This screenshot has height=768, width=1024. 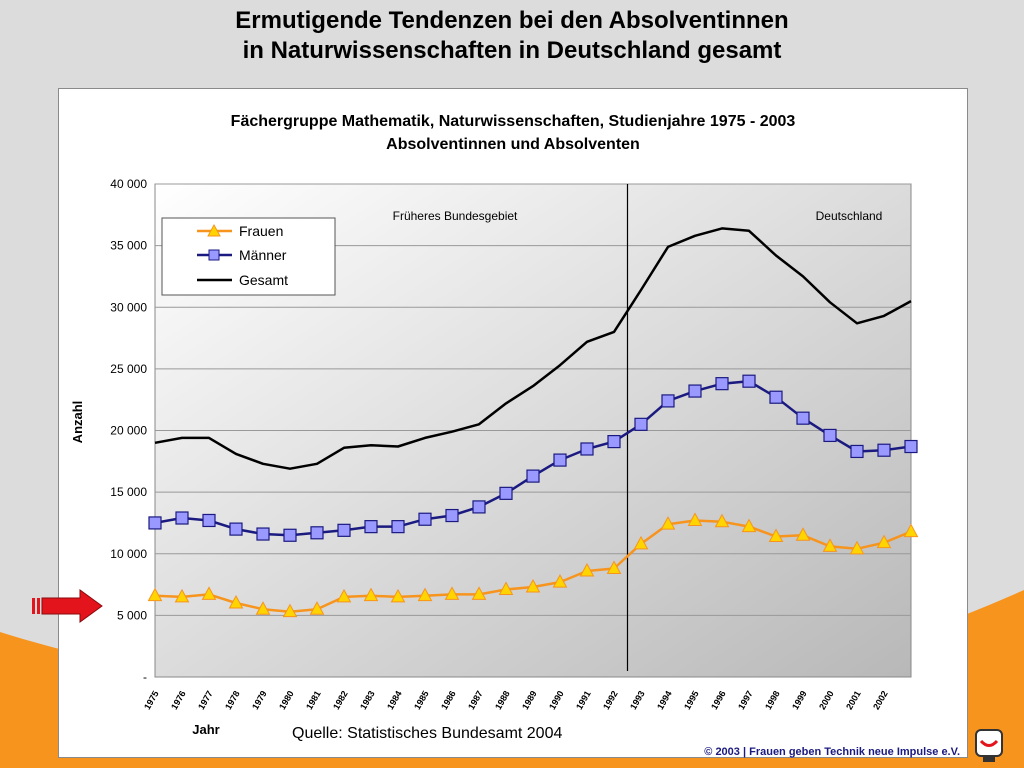 I want to click on legend-maenner-label: Männer, so click(x=263, y=255).